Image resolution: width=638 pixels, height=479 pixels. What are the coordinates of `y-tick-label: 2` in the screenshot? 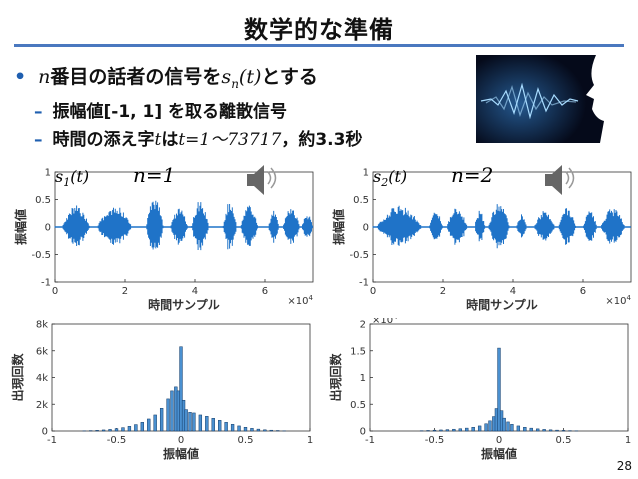 It's located at (363, 325).